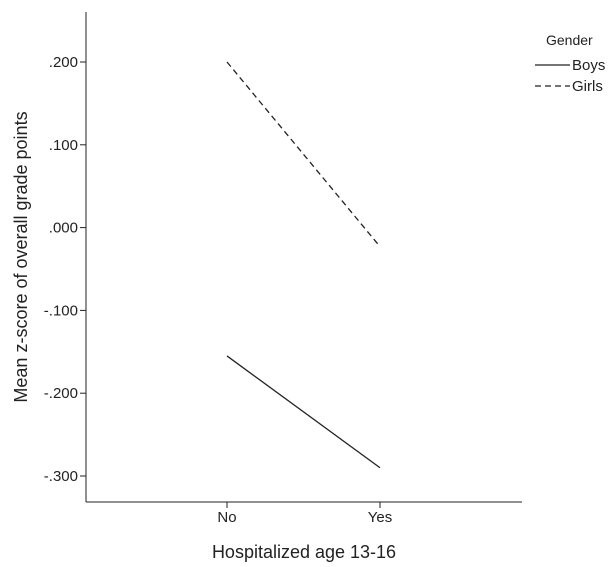  I want to click on series-line-boys, so click(303, 412).